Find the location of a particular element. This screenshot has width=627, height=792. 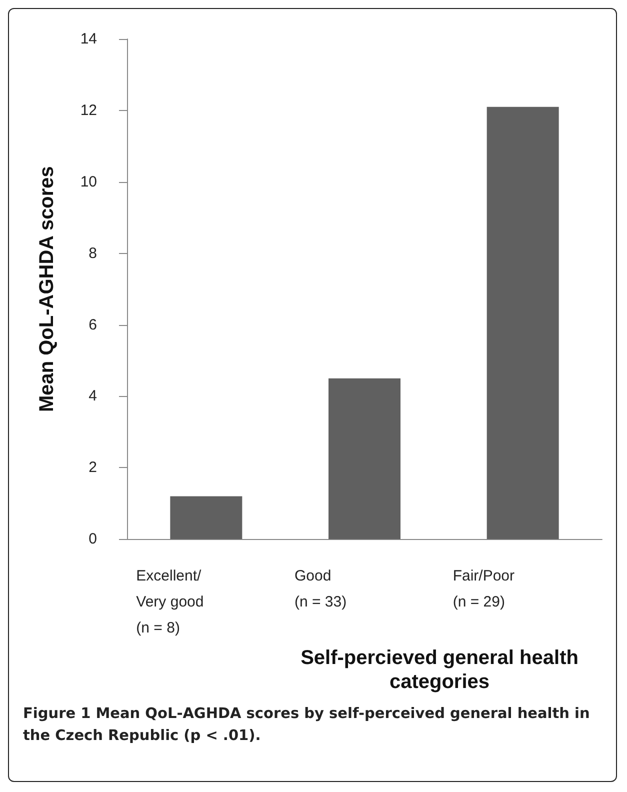

y-tick-label: 12 is located at coordinates (88, 110).